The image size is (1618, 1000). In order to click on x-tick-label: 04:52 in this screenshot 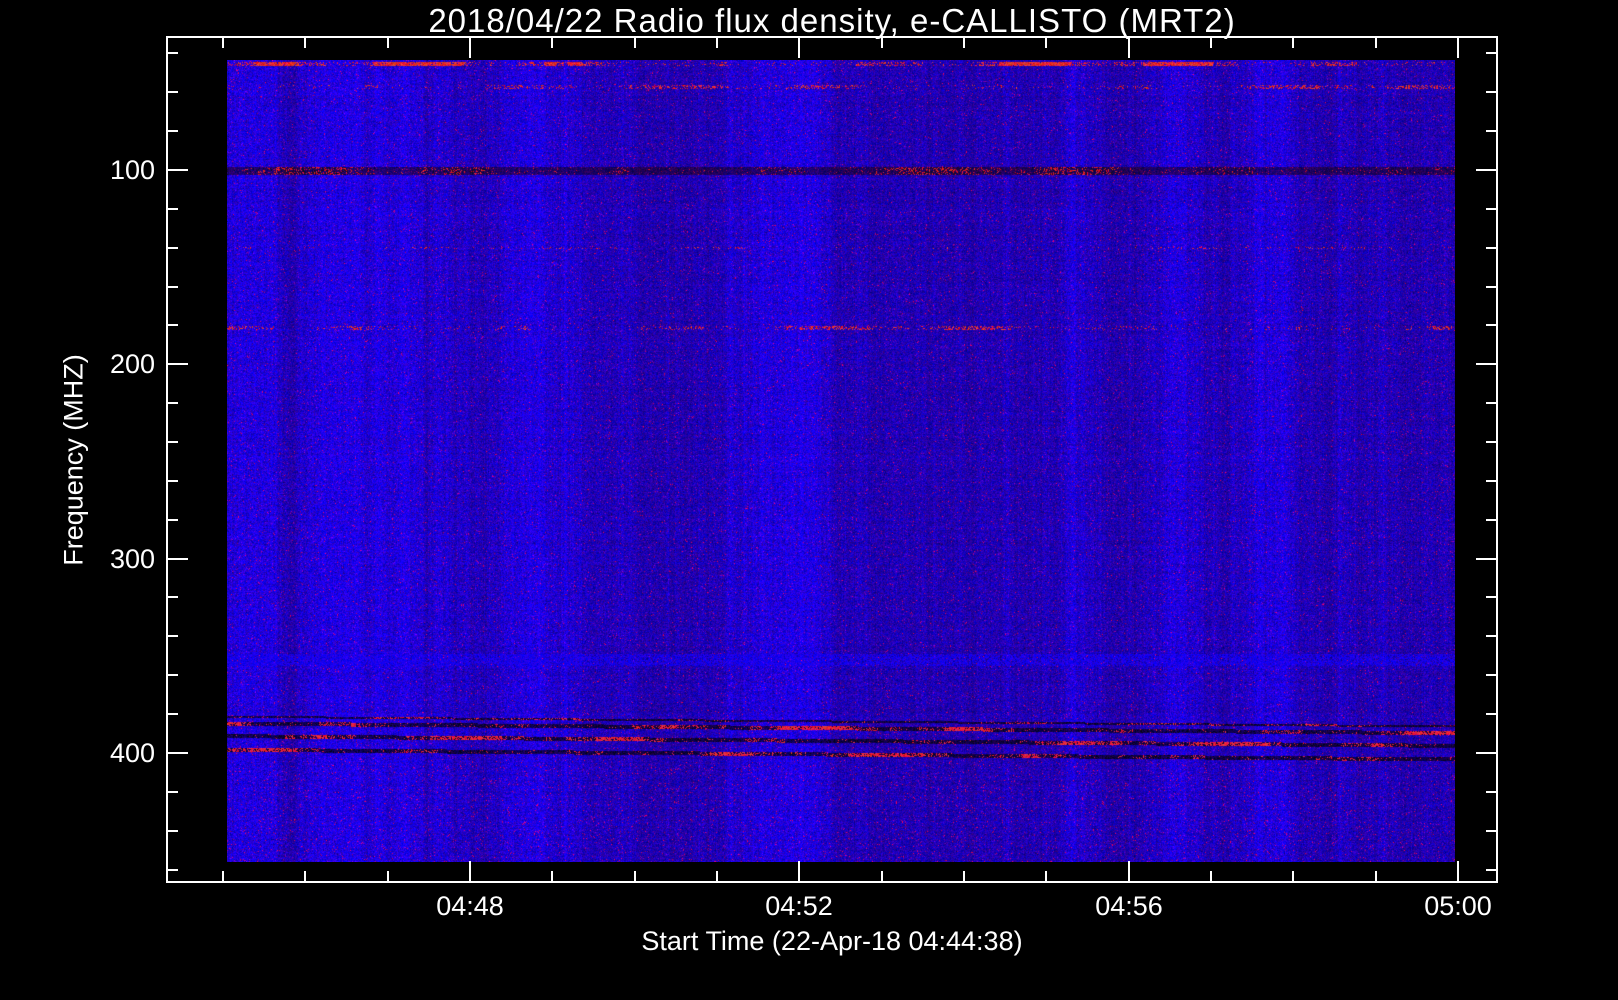, I will do `click(799, 906)`.